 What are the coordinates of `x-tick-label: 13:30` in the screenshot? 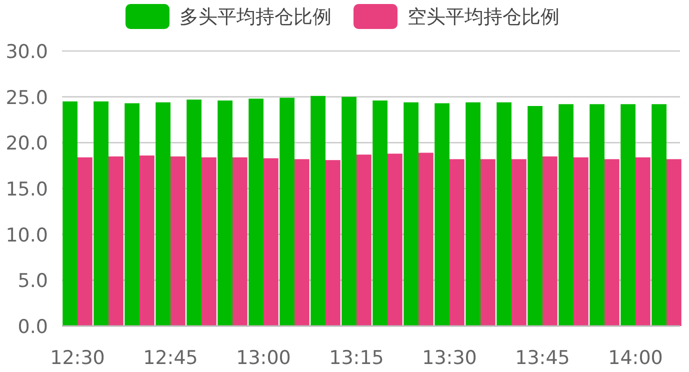 It's located at (449, 358).